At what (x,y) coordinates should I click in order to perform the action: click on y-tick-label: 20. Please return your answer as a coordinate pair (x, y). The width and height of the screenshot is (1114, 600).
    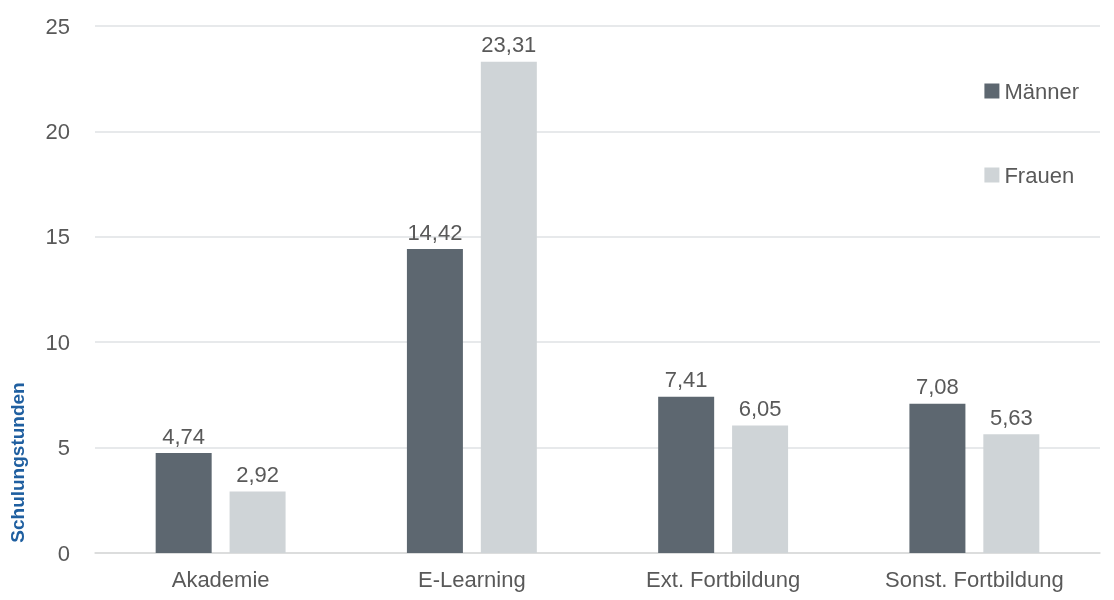
    Looking at the image, I should click on (57, 131).